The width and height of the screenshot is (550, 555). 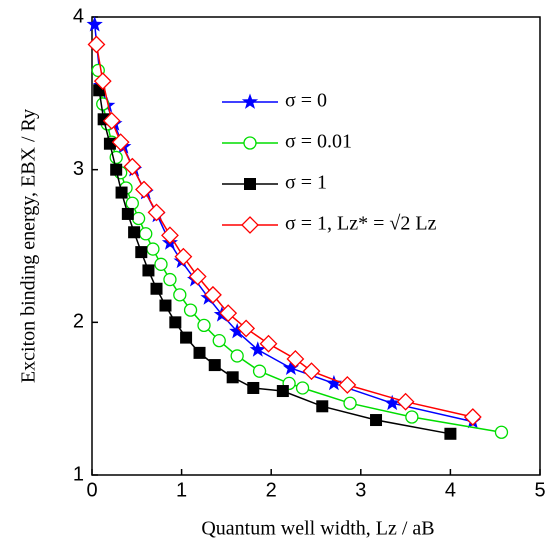 What do you see at coordinates (78, 474) in the screenshot?
I see `y-tick-label: 1` at bounding box center [78, 474].